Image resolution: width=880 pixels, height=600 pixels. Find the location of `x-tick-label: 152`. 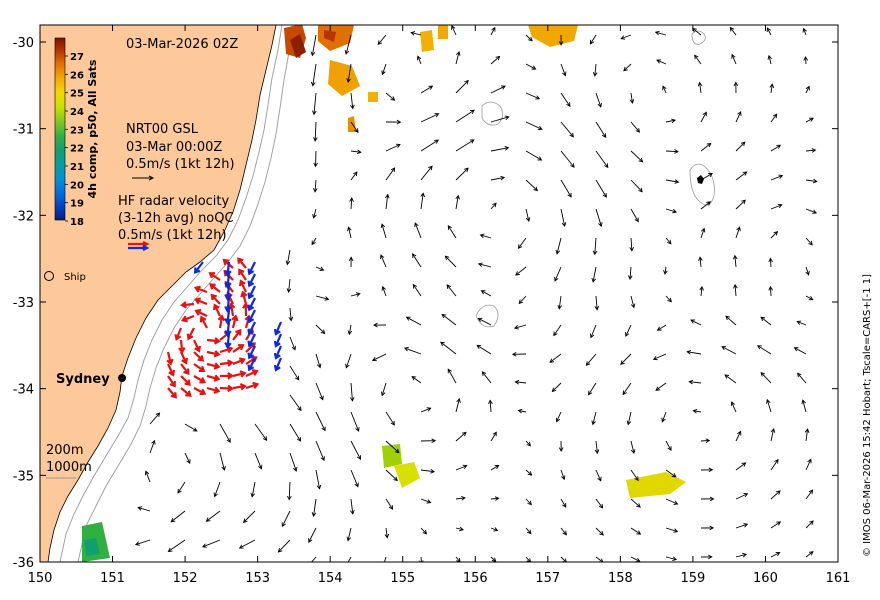

x-tick-label: 152 is located at coordinates (185, 578).